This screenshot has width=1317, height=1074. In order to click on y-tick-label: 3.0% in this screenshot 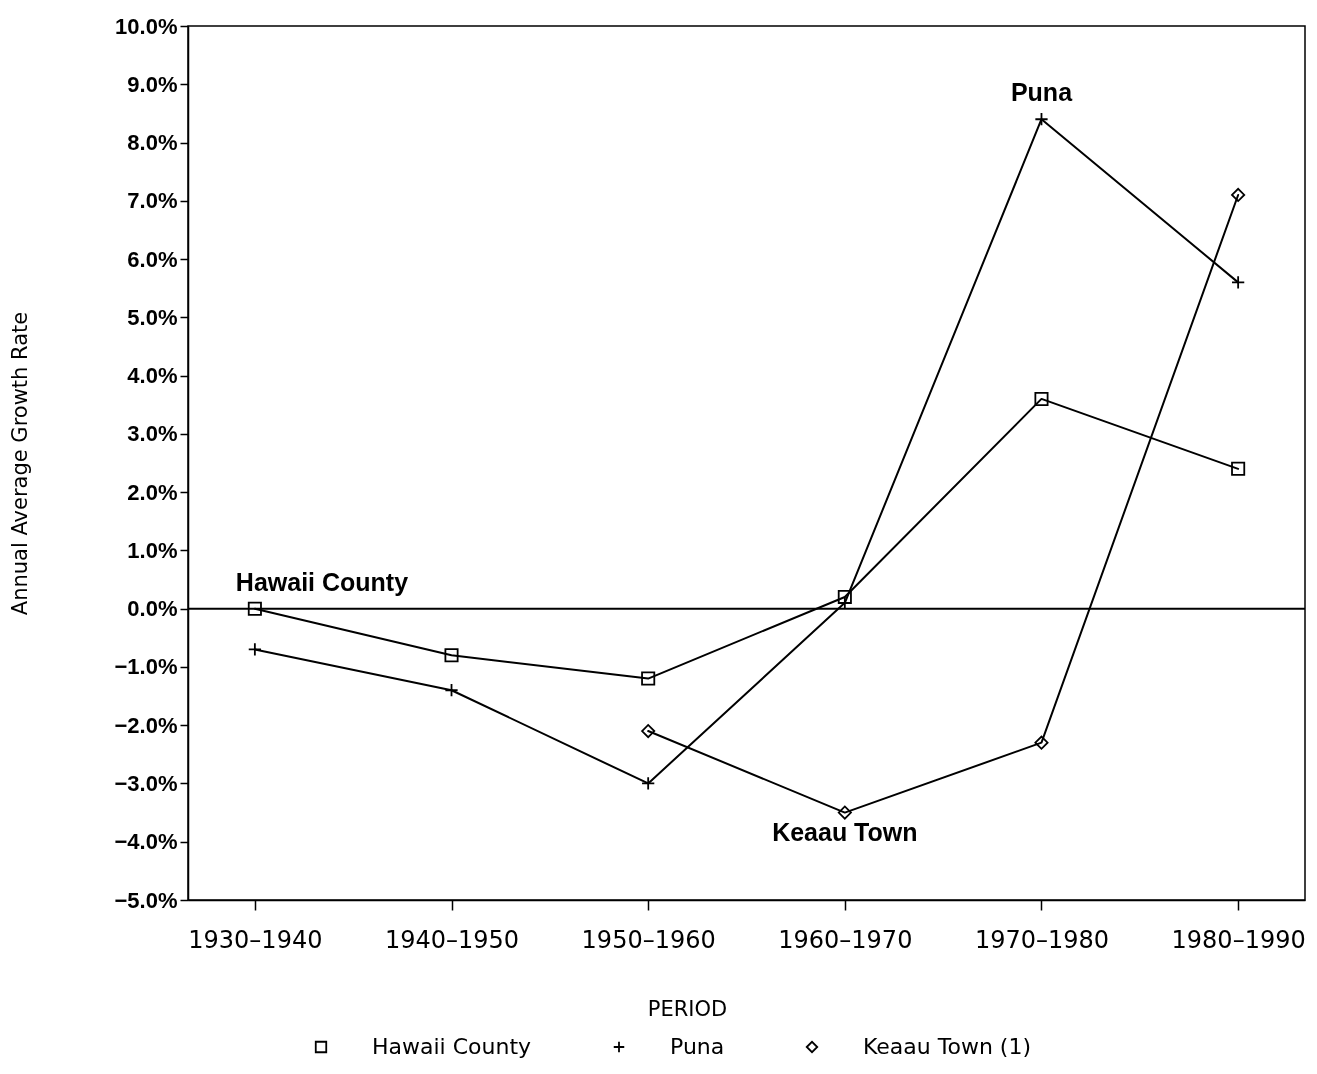, I will do `click(152, 434)`.